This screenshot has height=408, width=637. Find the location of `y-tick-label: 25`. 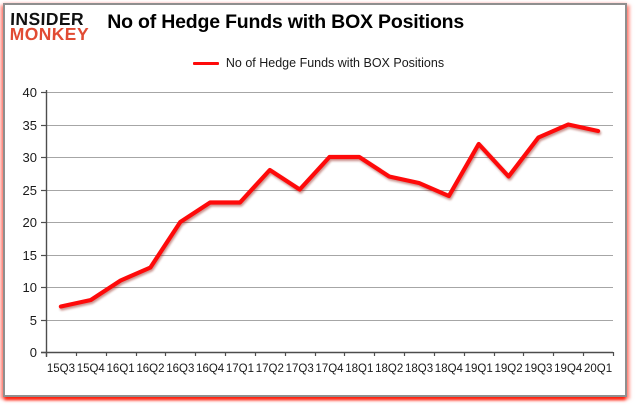

y-tick-label: 25 is located at coordinates (30, 190).